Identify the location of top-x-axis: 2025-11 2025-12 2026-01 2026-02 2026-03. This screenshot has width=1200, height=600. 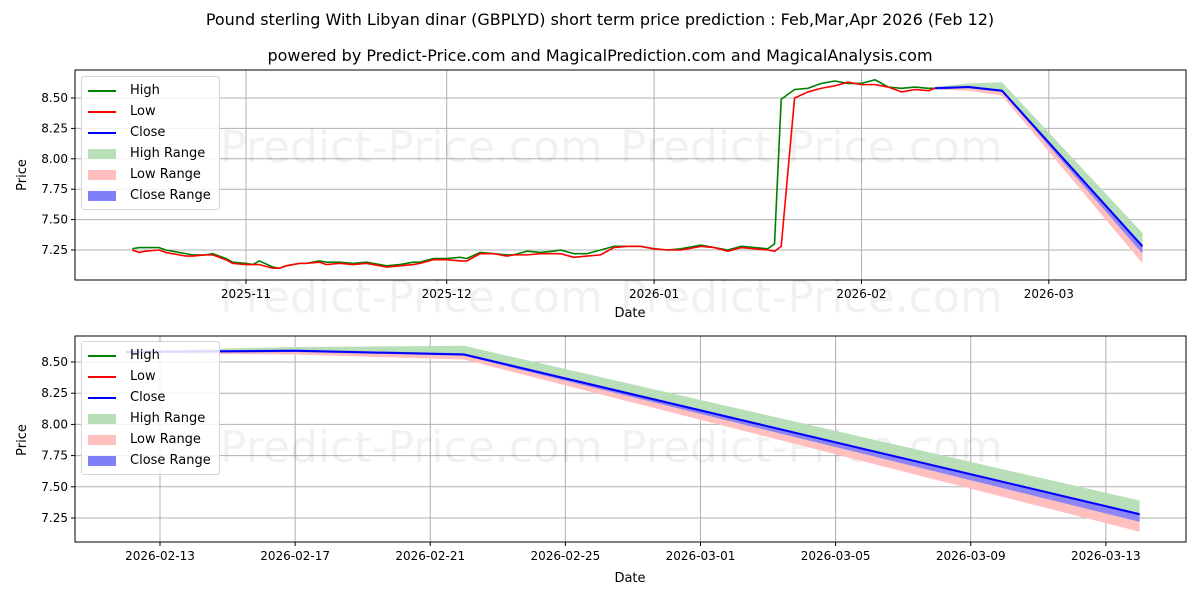
(647, 290).